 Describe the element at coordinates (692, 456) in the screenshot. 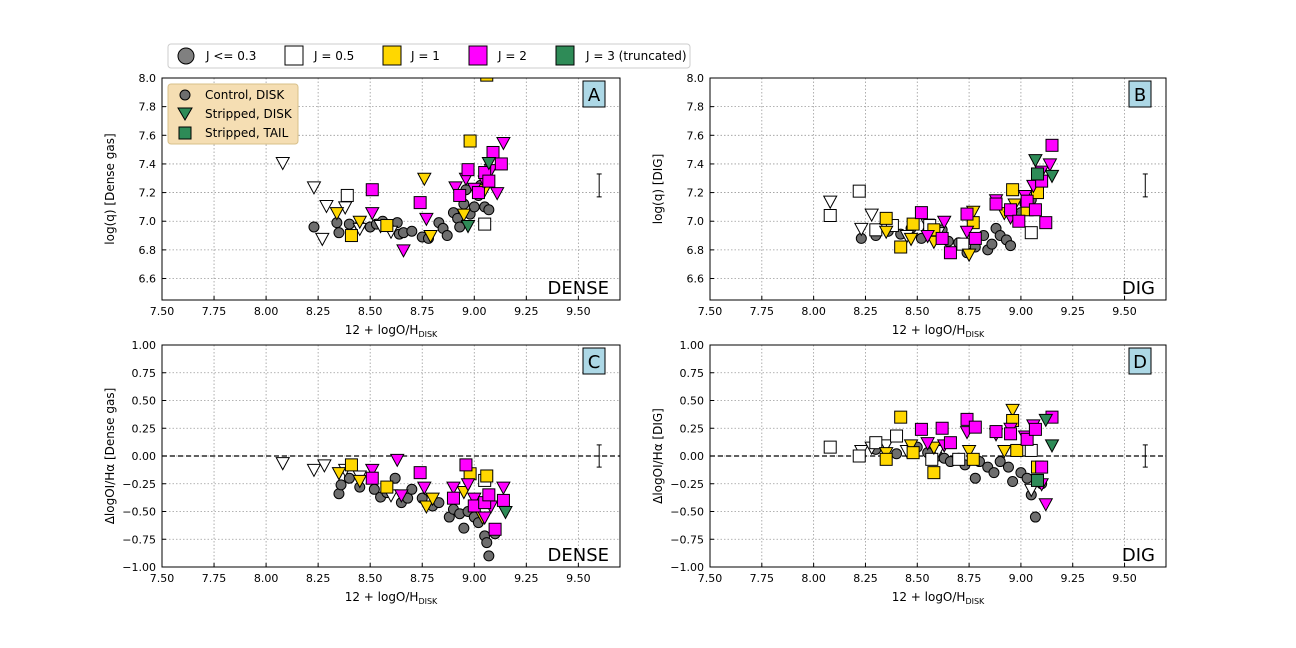

I see `y-tick-label: 0.00` at that location.